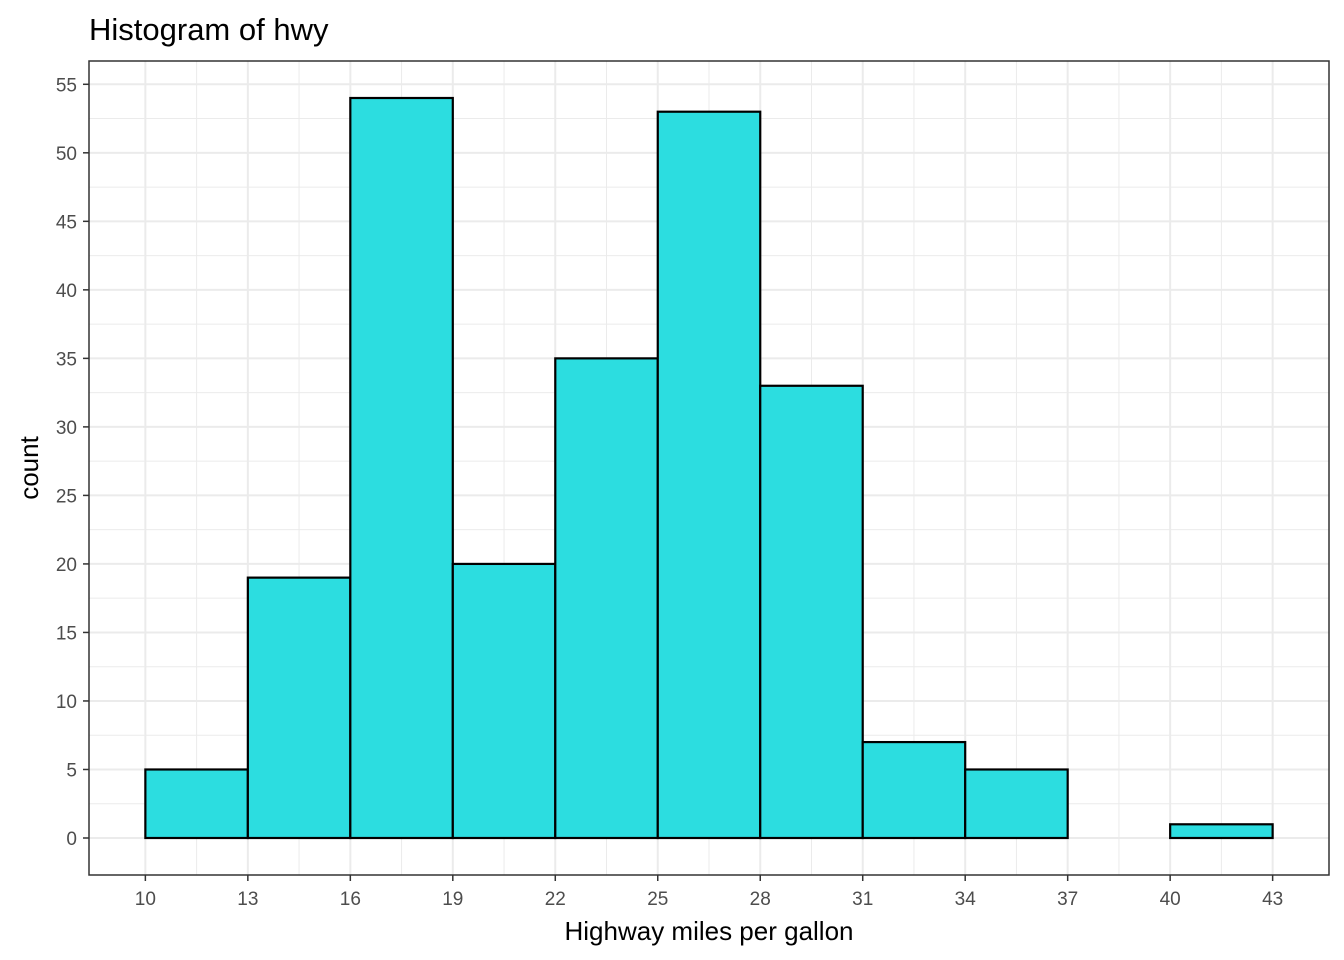 This screenshot has height=960, width=1344. I want to click on x-tick-label: 37, so click(1067, 899).